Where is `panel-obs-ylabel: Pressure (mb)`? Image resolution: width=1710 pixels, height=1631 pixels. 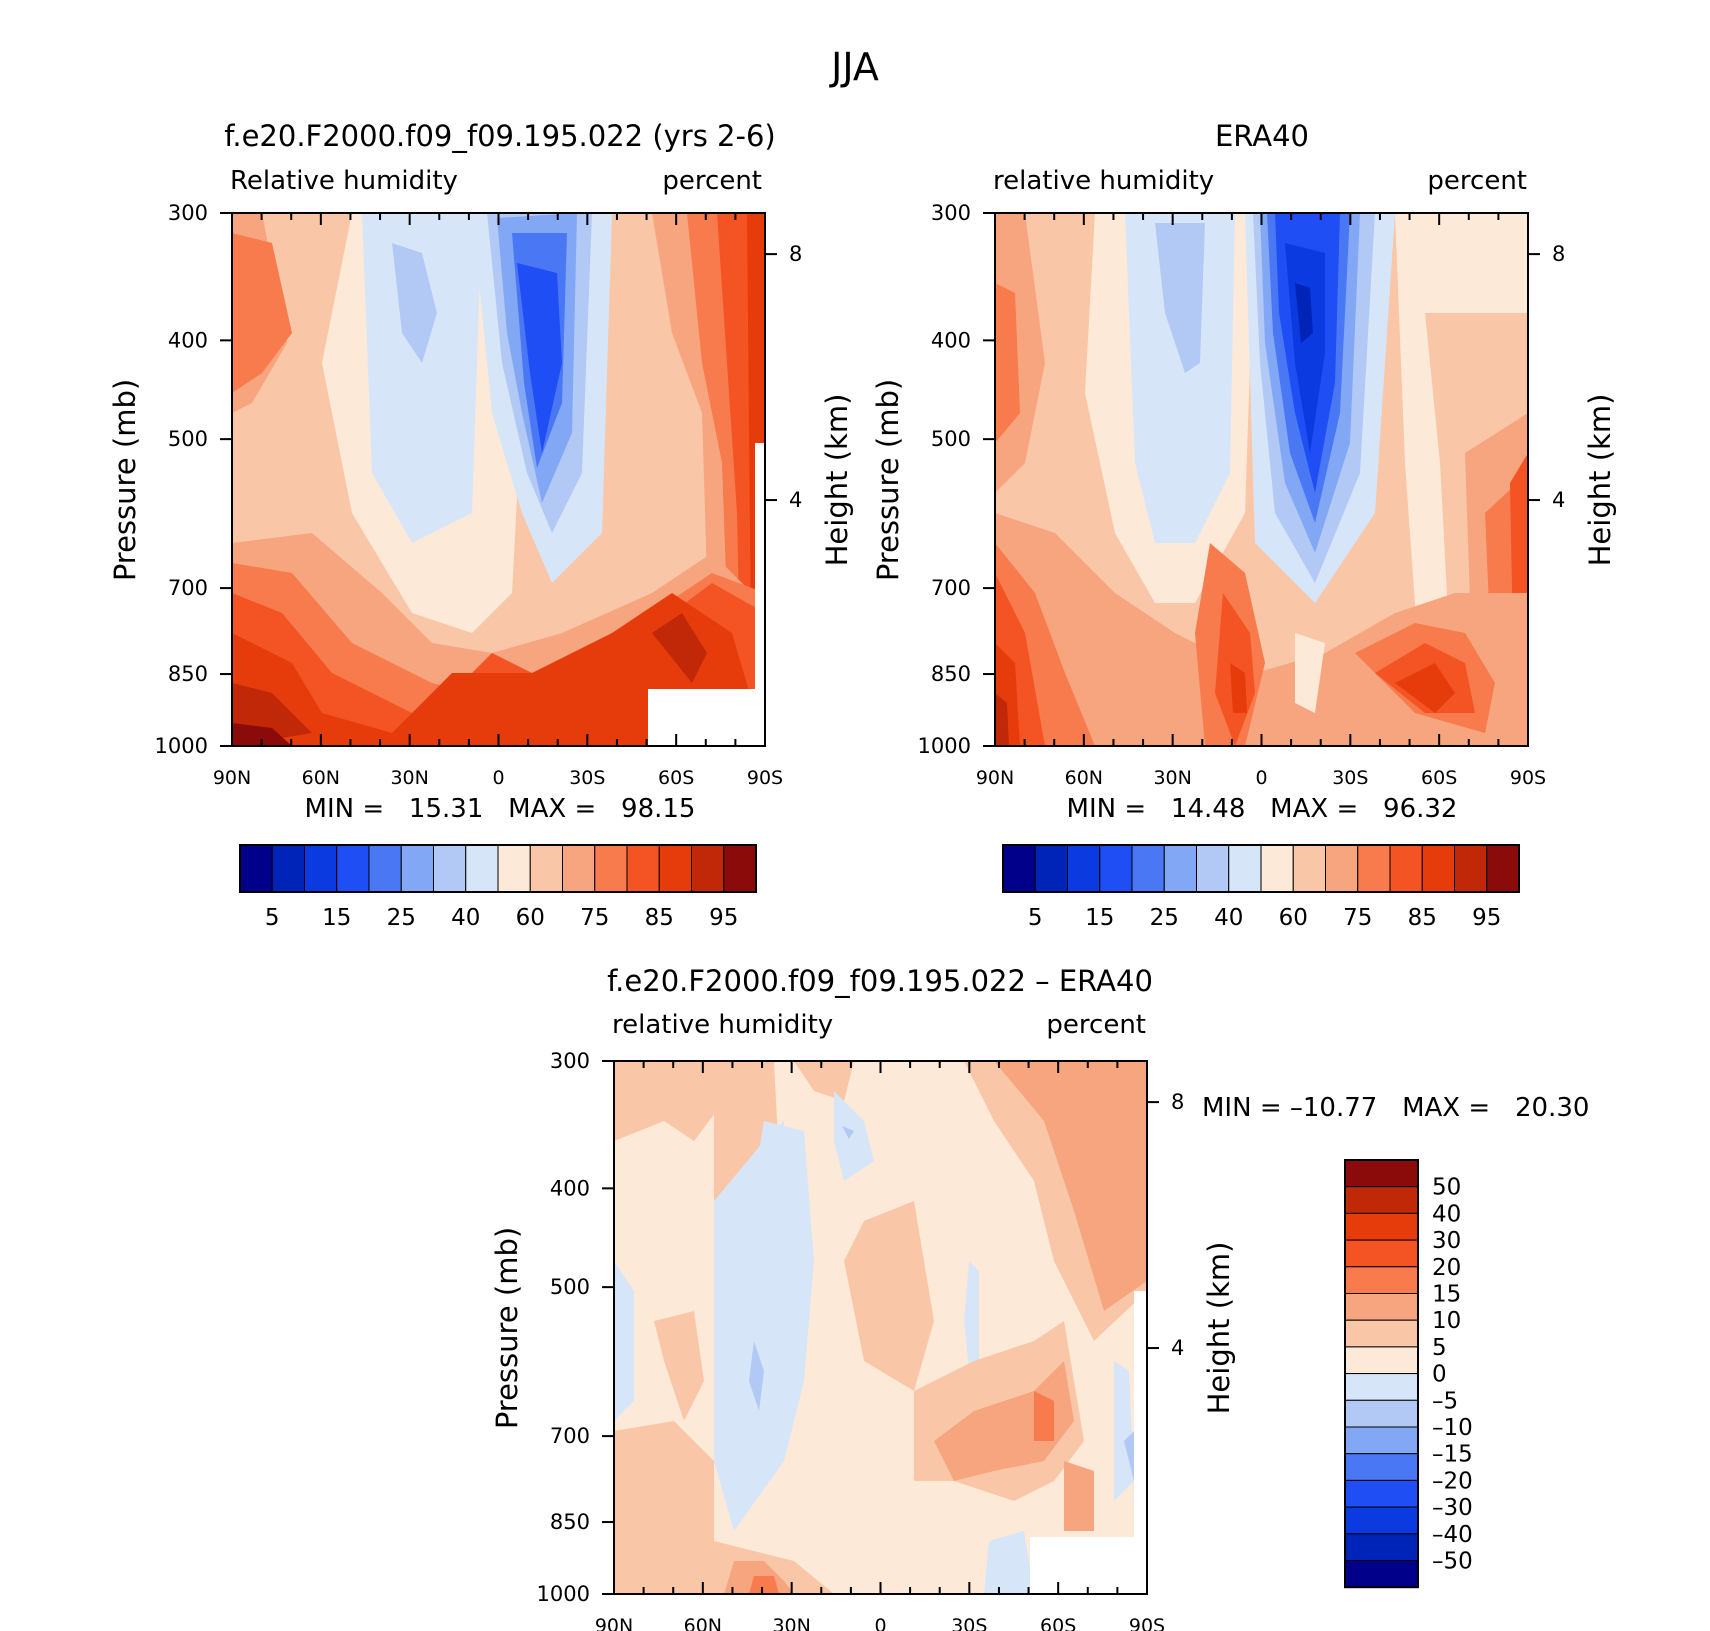 panel-obs-ylabel: Pressure (mb) is located at coordinates (888, 480).